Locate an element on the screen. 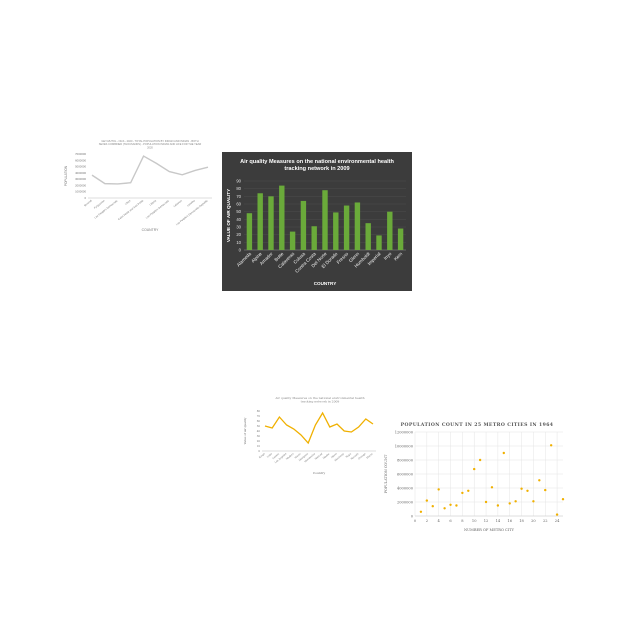 This screenshot has height=640, width=640. chart-background is located at coordinates (317, 221).